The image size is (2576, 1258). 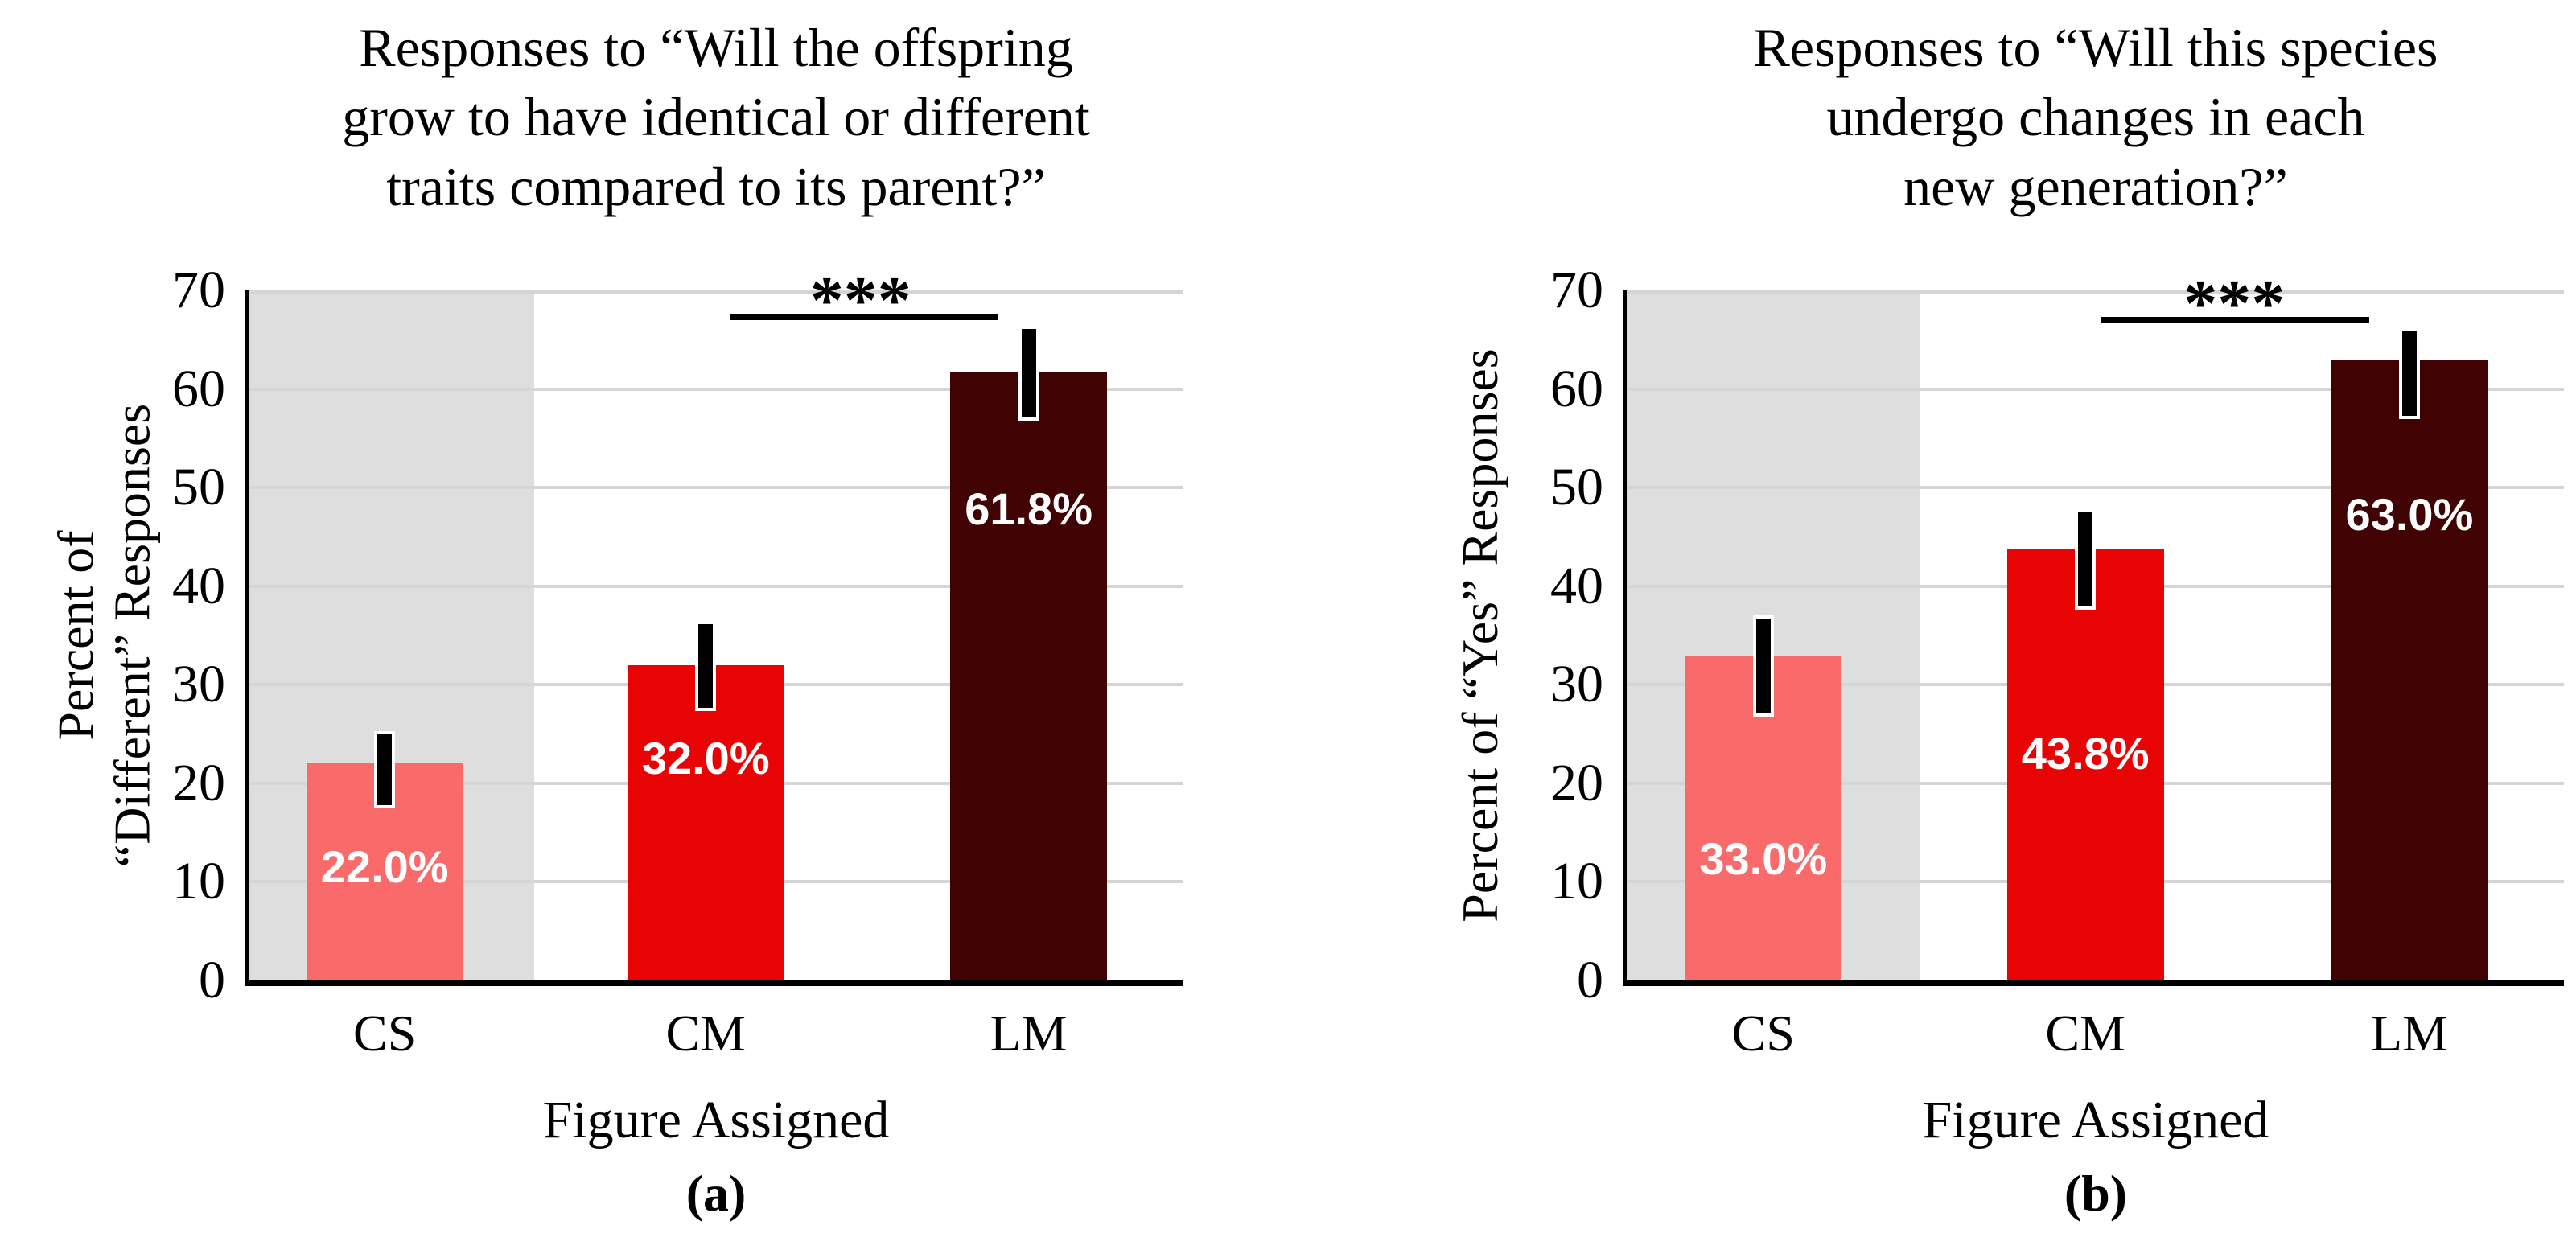 I want to click on y-axis-label: Percent of “Yes” Responses, so click(x=1479, y=635).